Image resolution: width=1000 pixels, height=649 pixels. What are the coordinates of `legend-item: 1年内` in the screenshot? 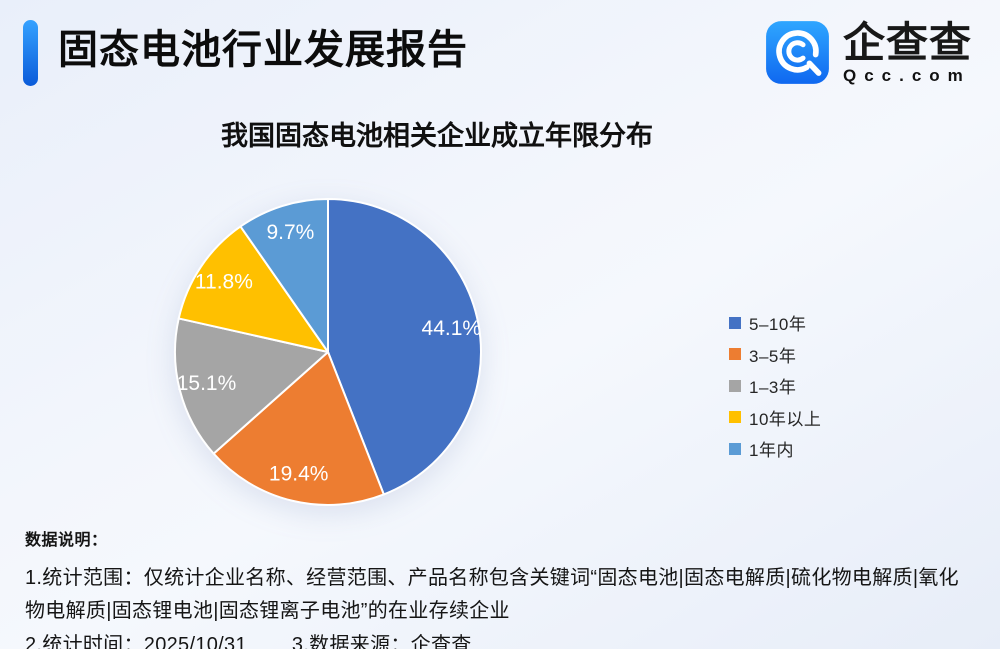 It's located at (775, 449).